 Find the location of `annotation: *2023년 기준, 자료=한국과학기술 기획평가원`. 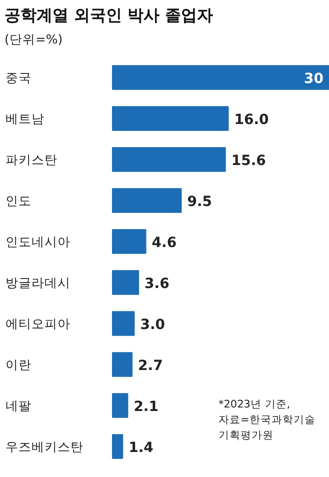

annotation: *2023년 기준, 자료=한국과학기술 기획평가원 is located at coordinates (267, 420).